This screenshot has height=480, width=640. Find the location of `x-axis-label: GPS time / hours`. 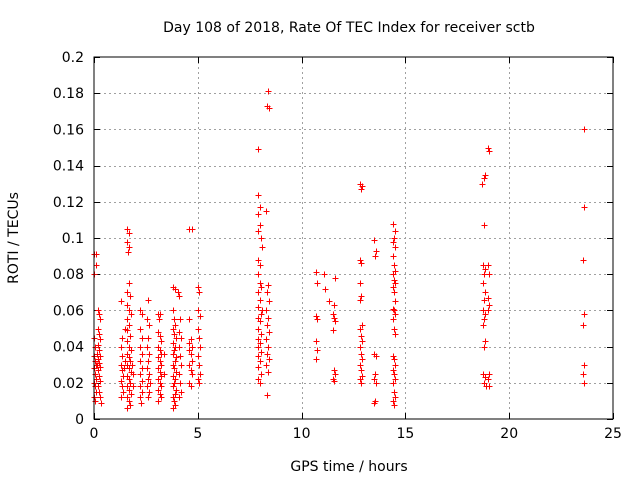

x-axis-label: GPS time / hours is located at coordinates (348, 467).